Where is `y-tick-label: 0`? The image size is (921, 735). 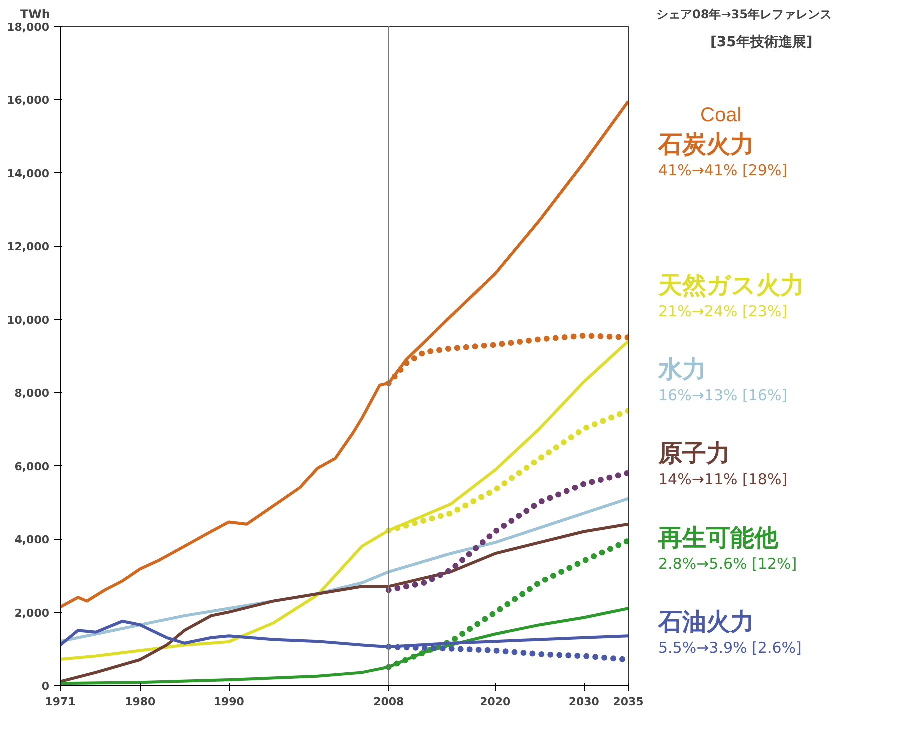 y-tick-label: 0 is located at coordinates (46, 686).